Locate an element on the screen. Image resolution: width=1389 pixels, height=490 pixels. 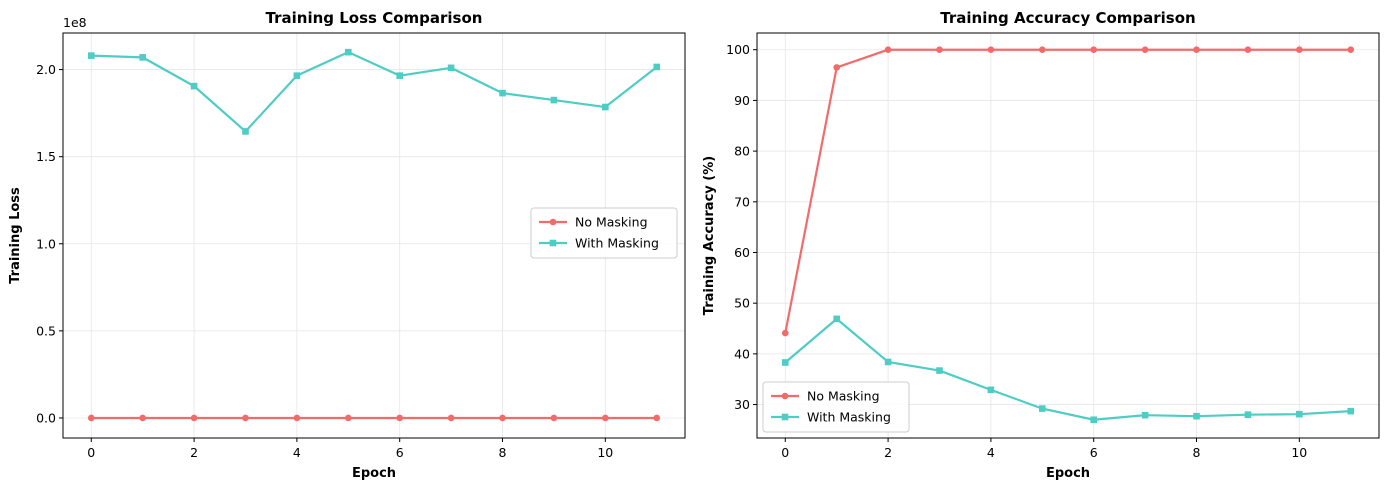
y-tick-label: 2.0 is located at coordinates (46, 69).